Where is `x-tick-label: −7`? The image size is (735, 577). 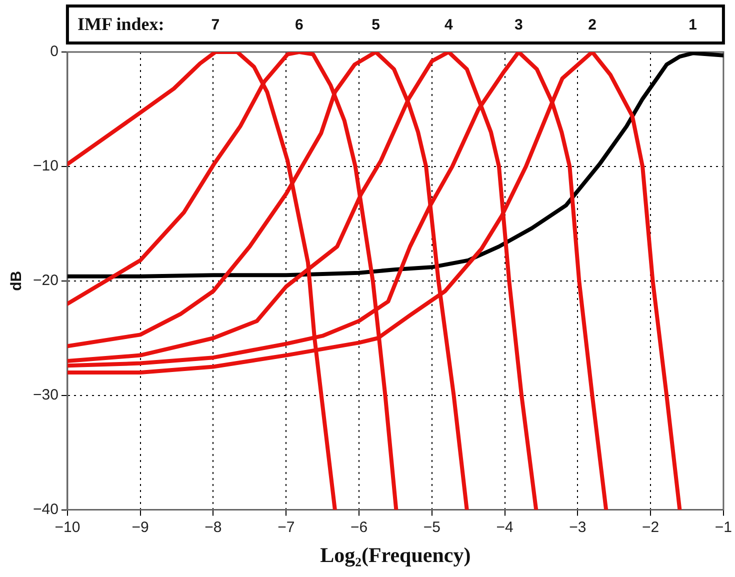
x-tick-label: −7 is located at coordinates (286, 527).